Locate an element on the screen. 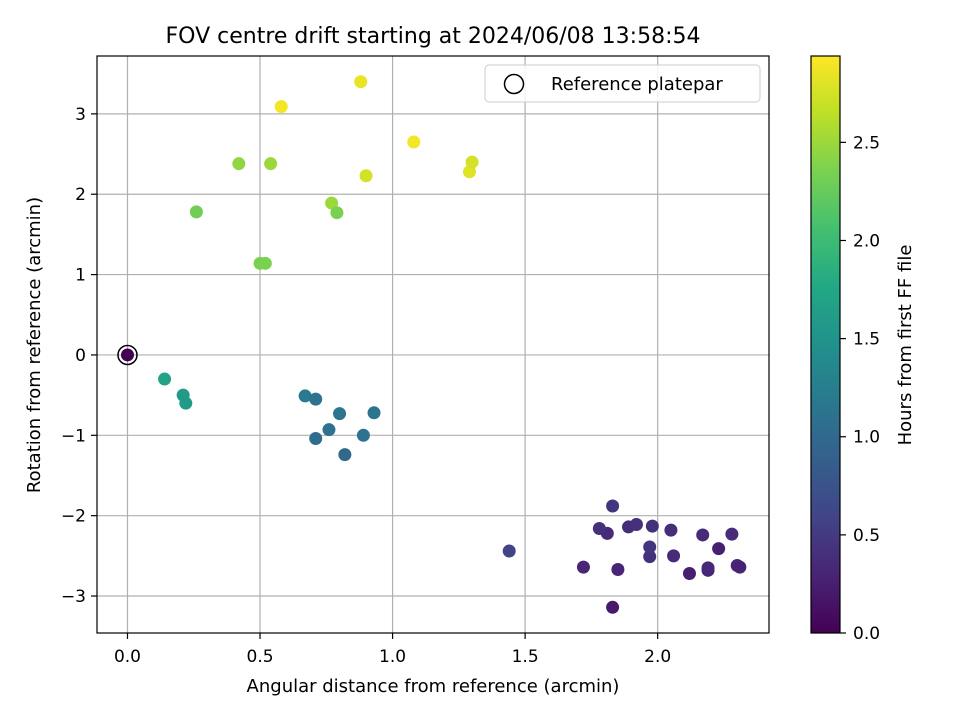 Image resolution: width=960 pixels, height=724 pixels. y-tick-label: 2 is located at coordinates (80, 195).